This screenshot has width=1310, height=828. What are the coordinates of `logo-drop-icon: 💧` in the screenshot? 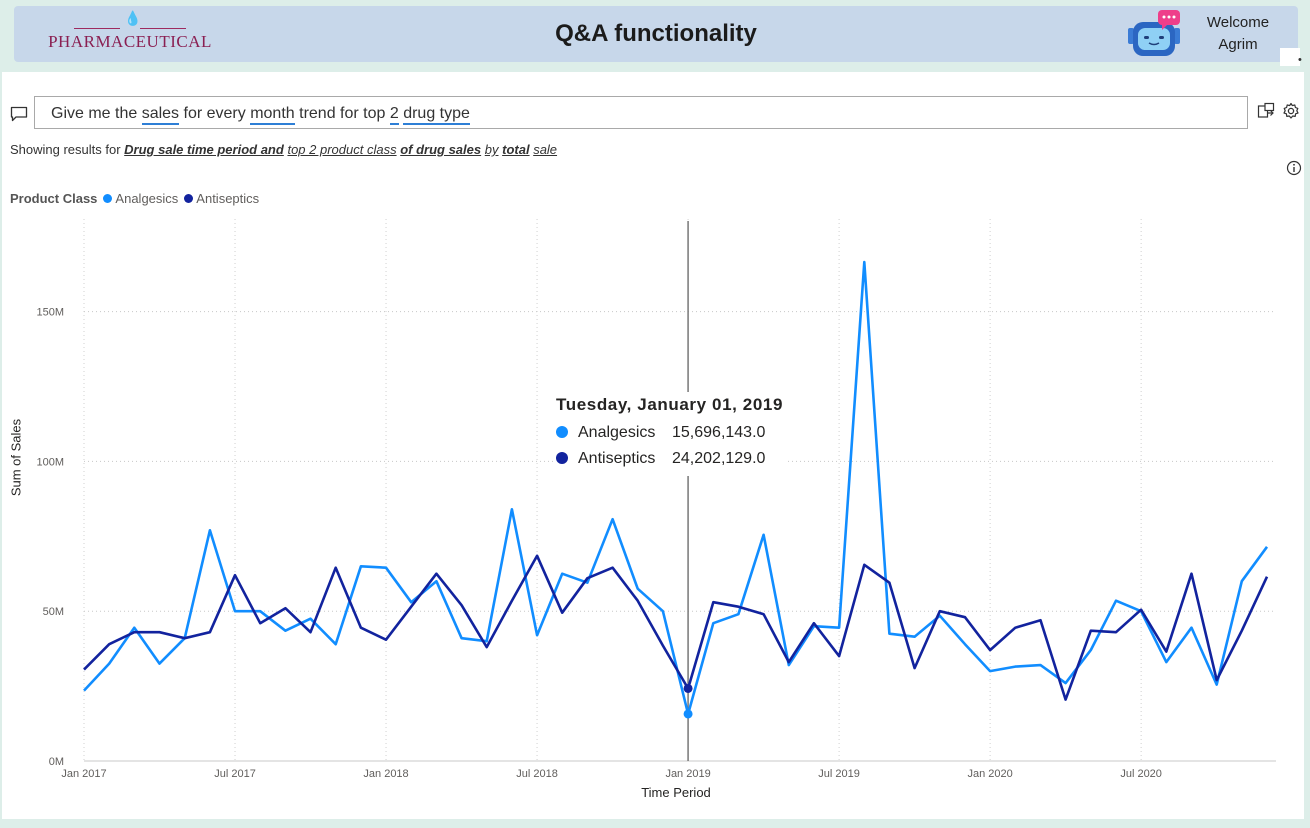 It's located at (133, 18).